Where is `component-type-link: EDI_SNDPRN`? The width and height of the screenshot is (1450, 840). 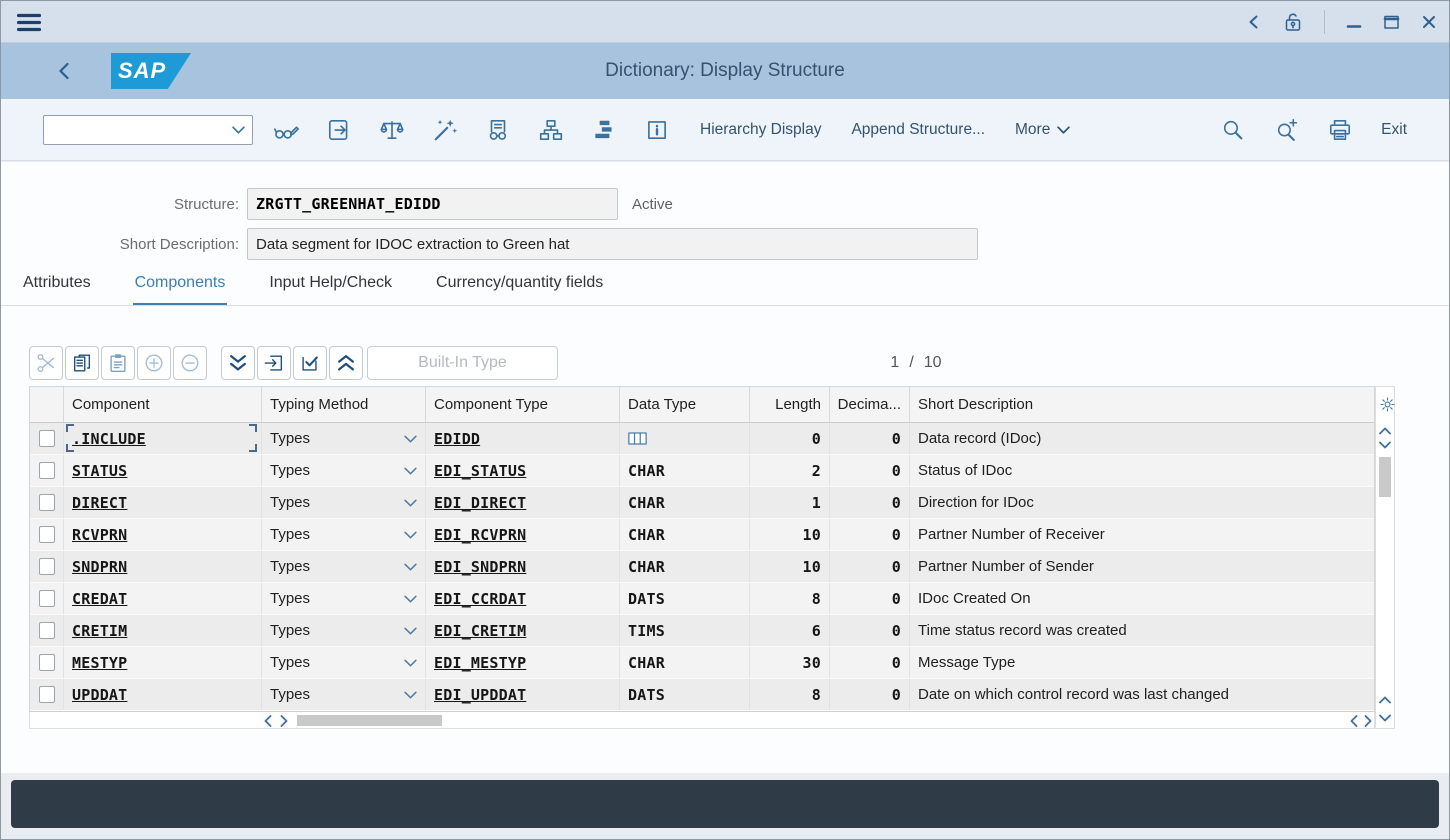 component-type-link: EDI_SNDPRN is located at coordinates (480, 566).